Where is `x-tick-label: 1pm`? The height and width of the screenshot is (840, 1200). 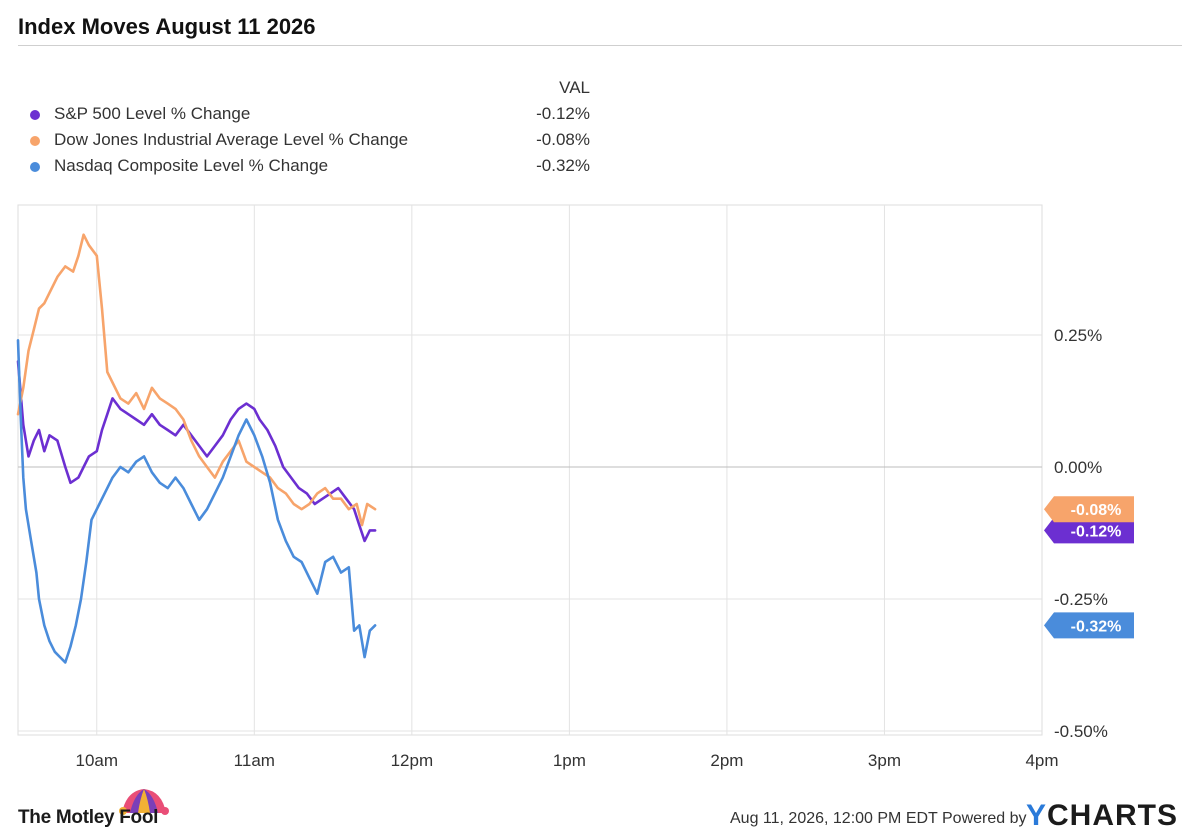
x-tick-label: 1pm is located at coordinates (569, 760).